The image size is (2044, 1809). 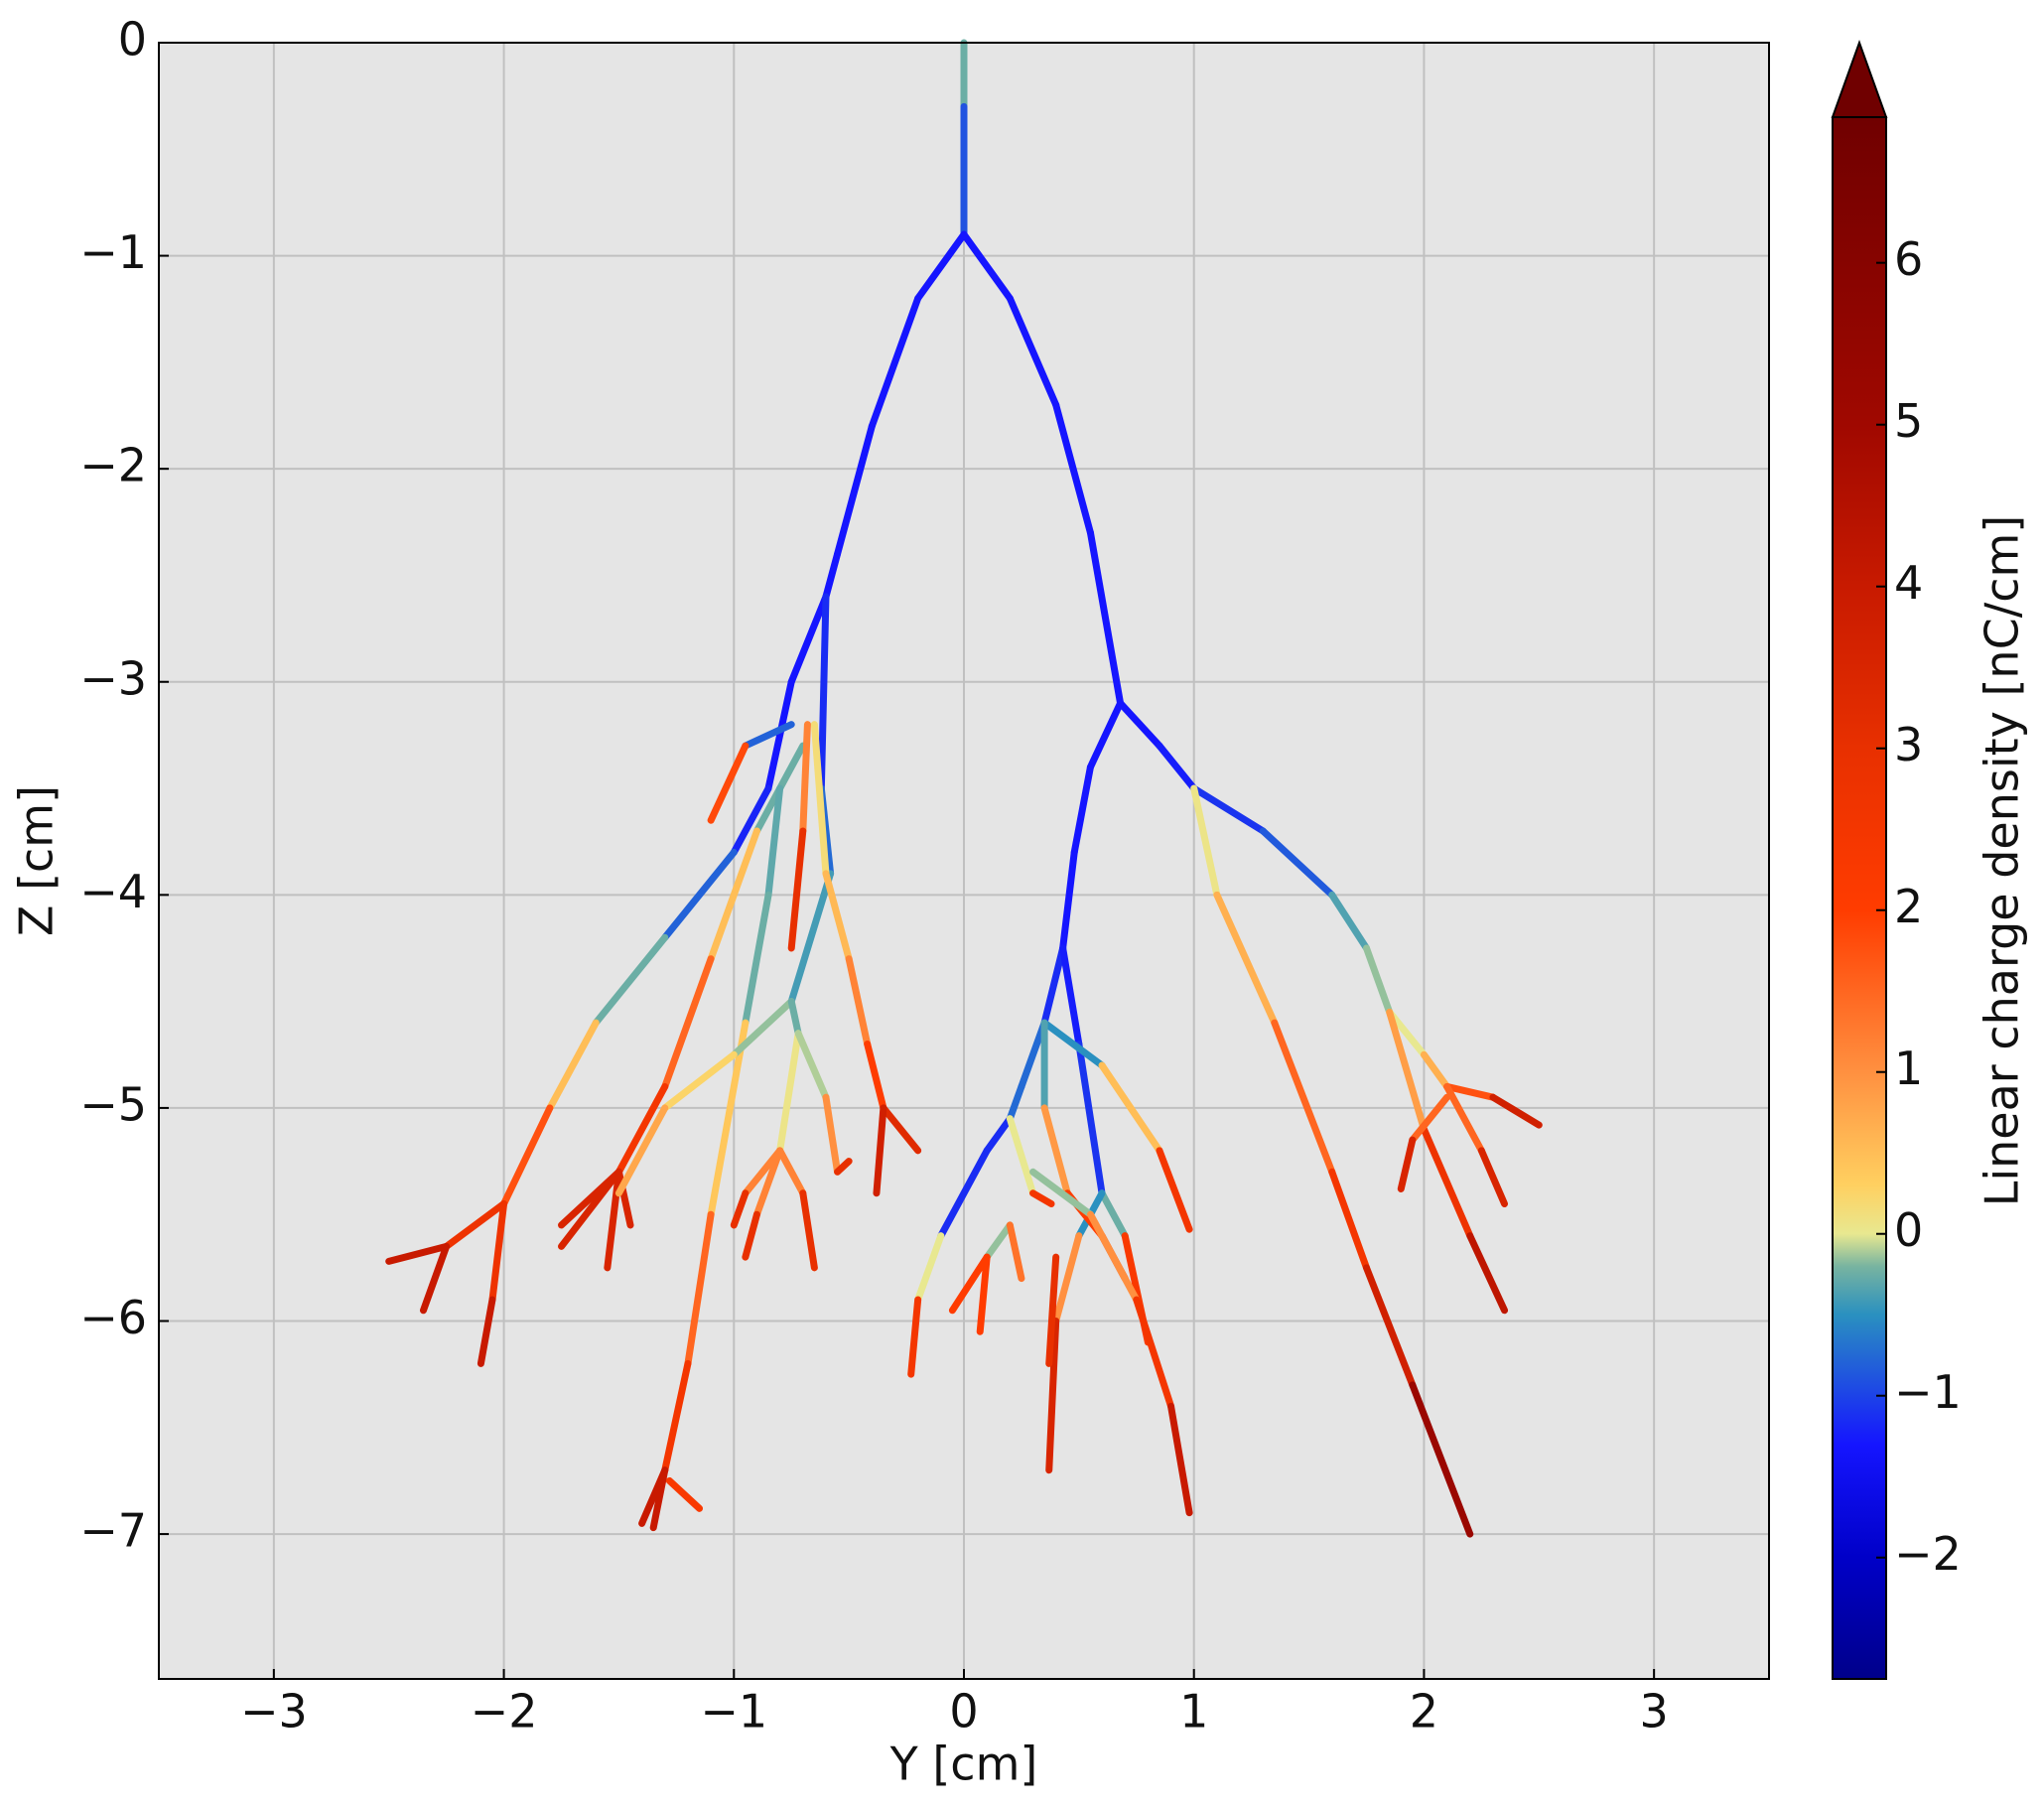 What do you see at coordinates (1928, 1392) in the screenshot?
I see `colorbar-tick-label: −1` at bounding box center [1928, 1392].